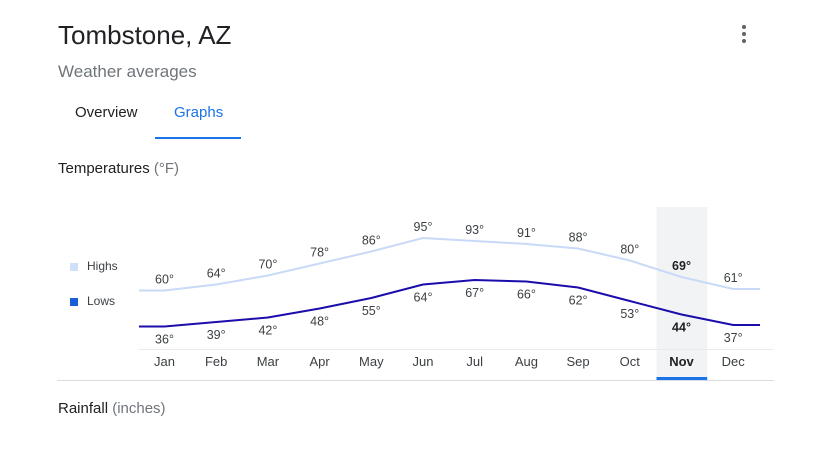 The height and width of the screenshot is (451, 839). What do you see at coordinates (83, 408) in the screenshot?
I see `rainfall-title: Rainfall` at bounding box center [83, 408].